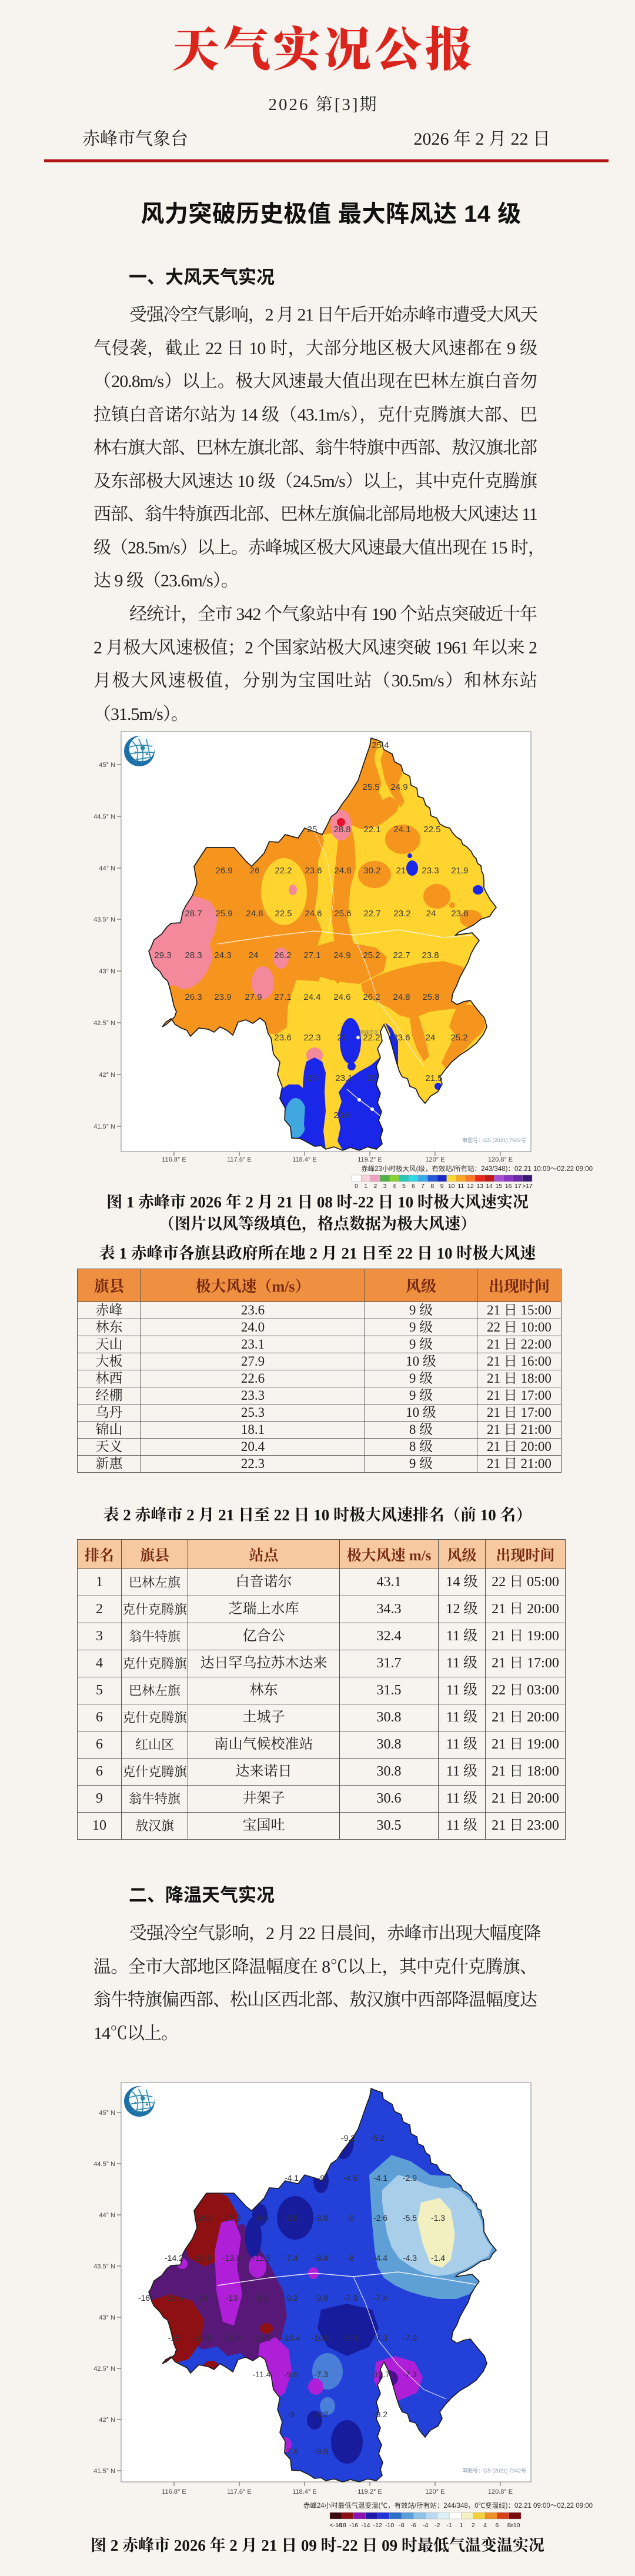 This screenshot has height=2576, width=635. I want to click on svg-text: -9.8, so click(321, 2298).